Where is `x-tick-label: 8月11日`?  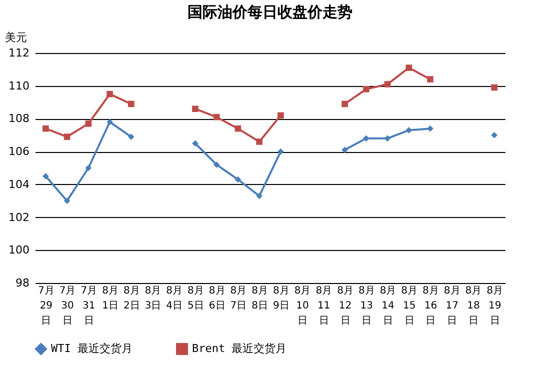
x-tick-label: 8月11日 is located at coordinates (324, 306).